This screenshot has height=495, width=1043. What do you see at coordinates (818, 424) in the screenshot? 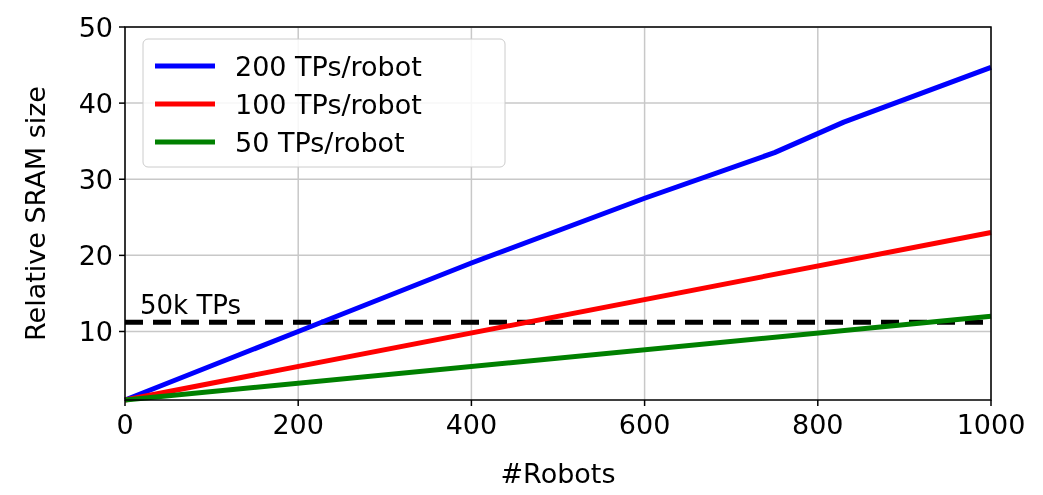
I see `x-tick-label: 800` at bounding box center [818, 424].